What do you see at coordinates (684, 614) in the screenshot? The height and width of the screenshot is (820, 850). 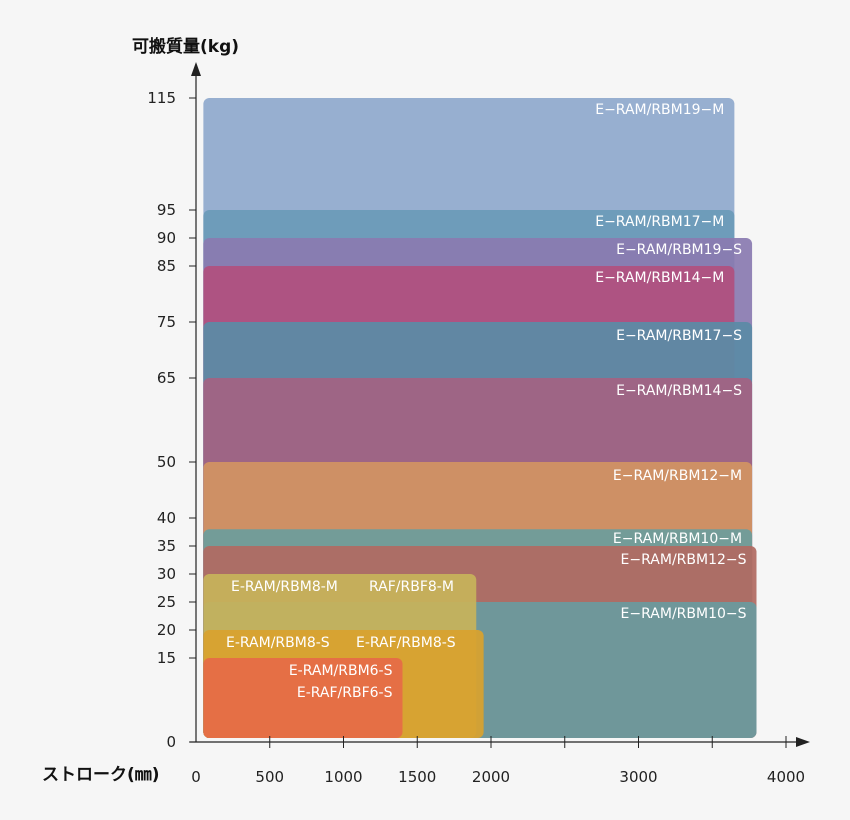 I see `band-label: E−RAM/RBM10−S` at bounding box center [684, 614].